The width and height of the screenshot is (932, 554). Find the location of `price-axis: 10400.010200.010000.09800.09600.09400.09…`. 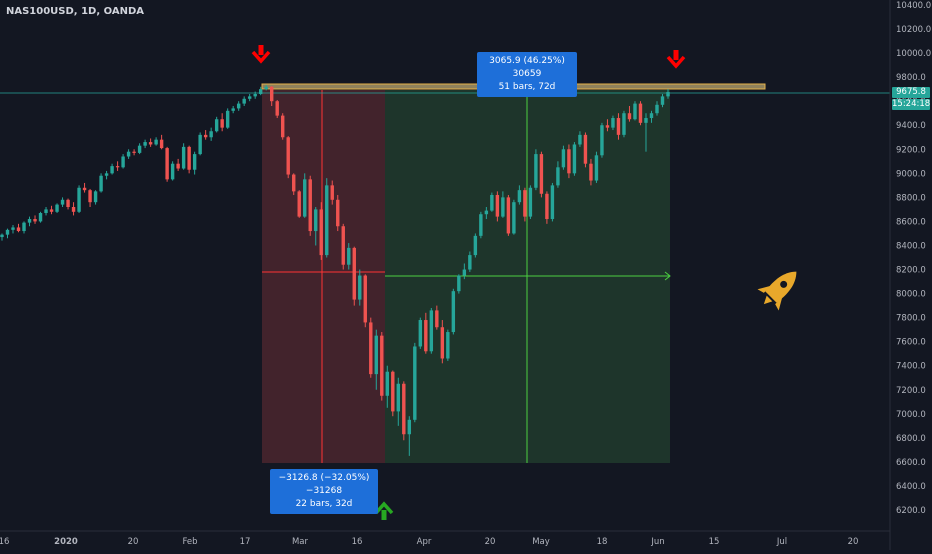

price-axis: 10400.010200.010000.09800.09600.09400.09… is located at coordinates (913, 258).